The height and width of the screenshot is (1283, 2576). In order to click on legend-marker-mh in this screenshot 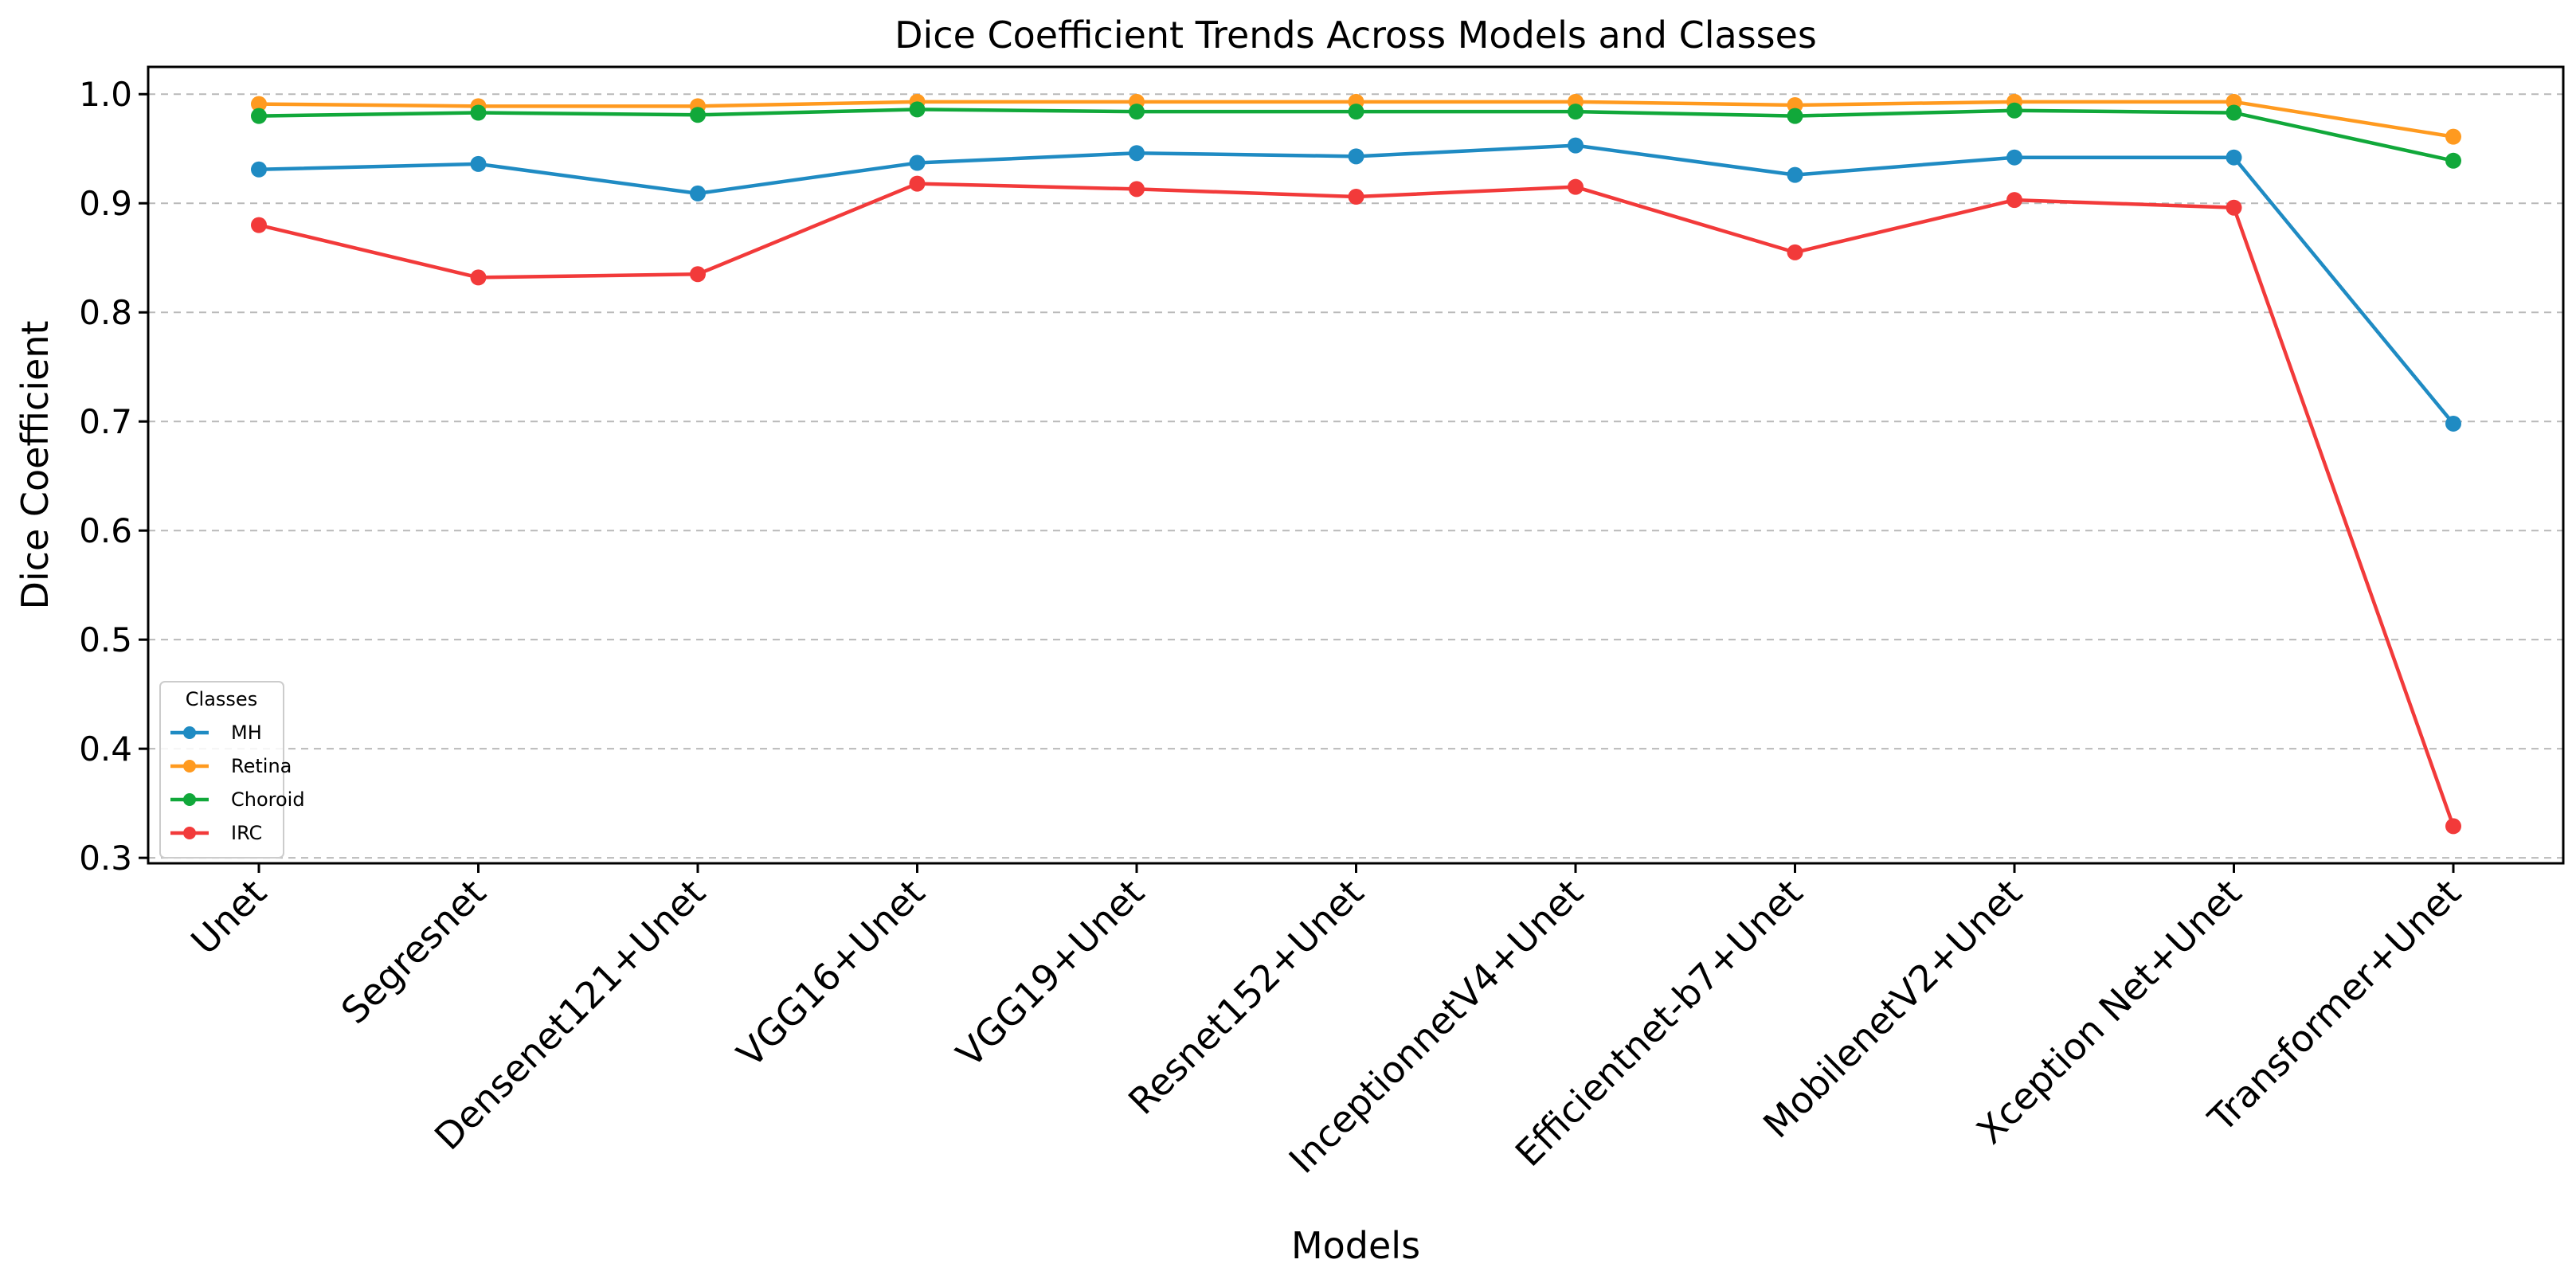, I will do `click(189, 732)`.